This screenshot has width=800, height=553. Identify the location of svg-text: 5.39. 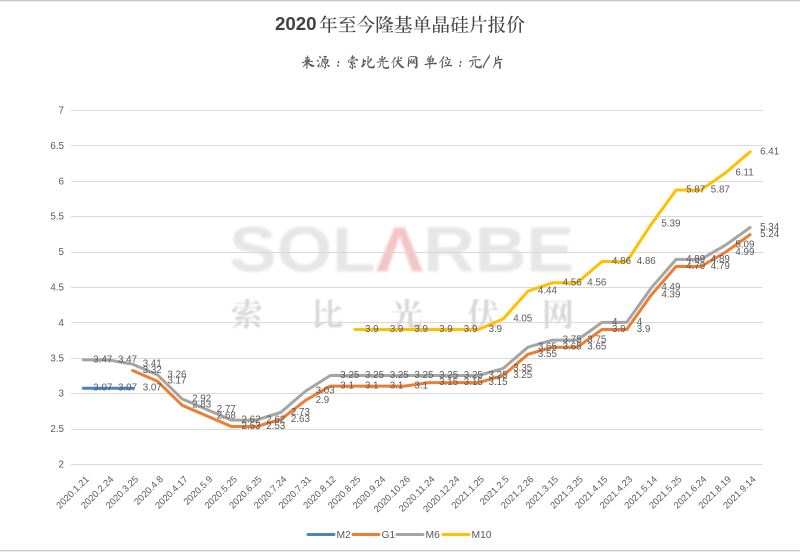
(670, 224).